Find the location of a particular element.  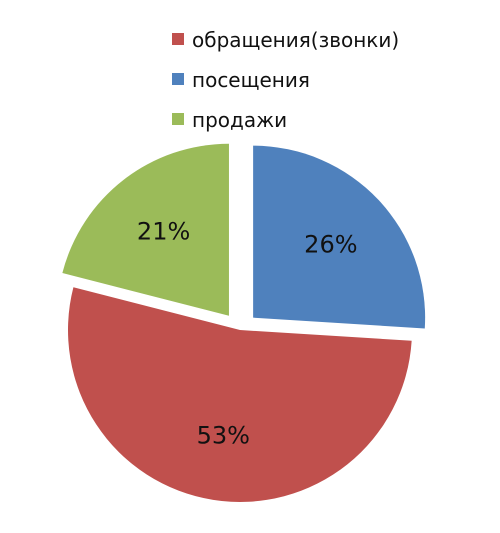

legend-entry-1: обращения(звонки) is located at coordinates (295, 40).